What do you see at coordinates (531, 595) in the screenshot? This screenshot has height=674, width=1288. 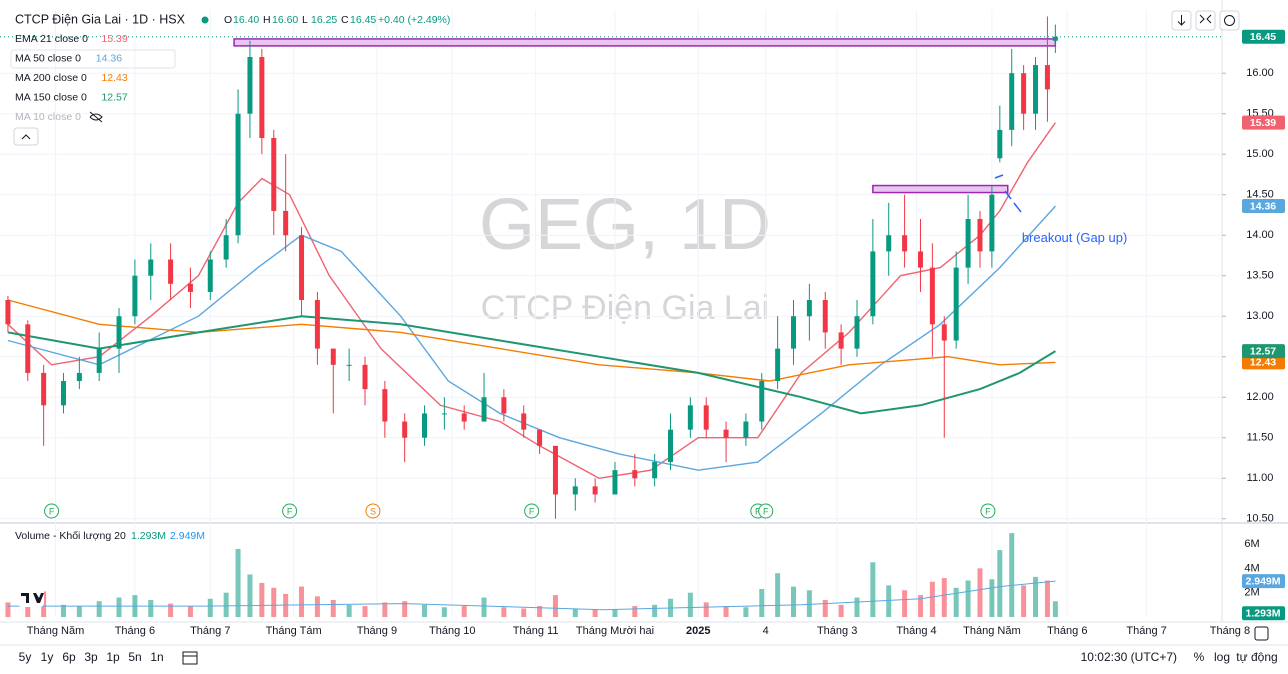 I see `volume-ma-line` at bounding box center [531, 595].